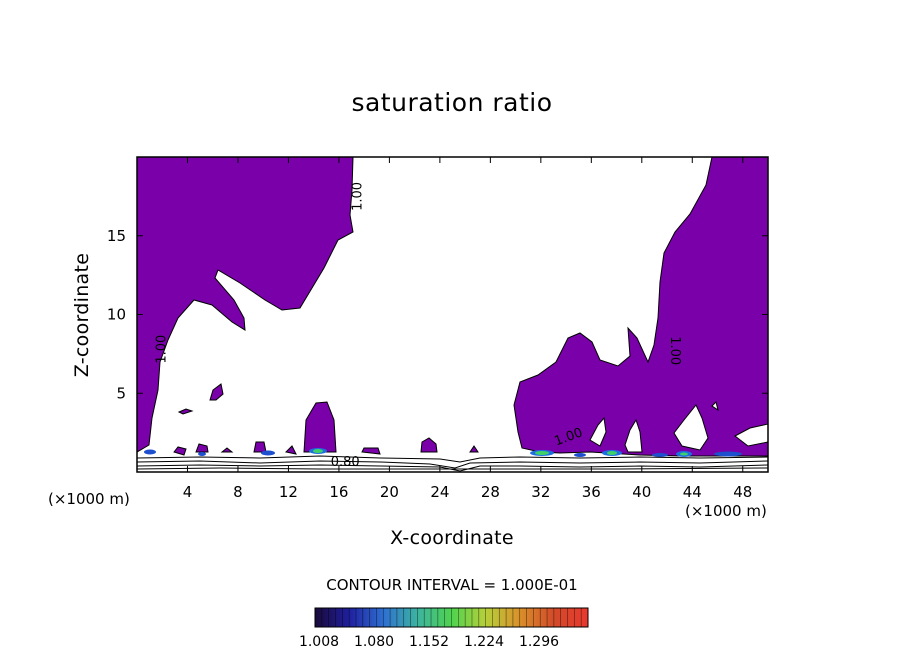  What do you see at coordinates (188, 492) in the screenshot?
I see `x-tick-label-0: 4` at bounding box center [188, 492].